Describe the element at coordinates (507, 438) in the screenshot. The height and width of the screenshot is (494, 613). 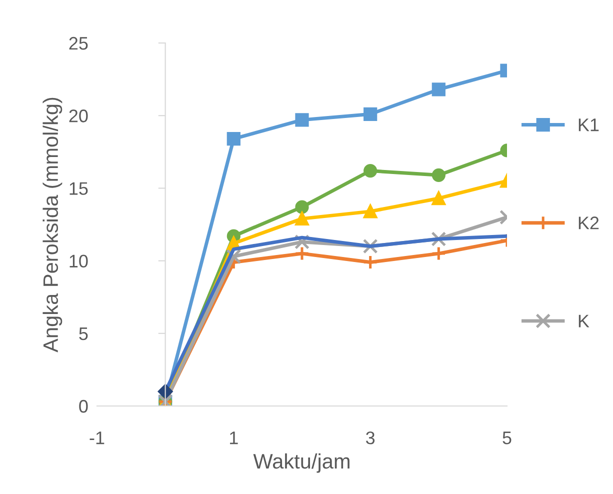
I see `x-tick-label: 5` at that location.